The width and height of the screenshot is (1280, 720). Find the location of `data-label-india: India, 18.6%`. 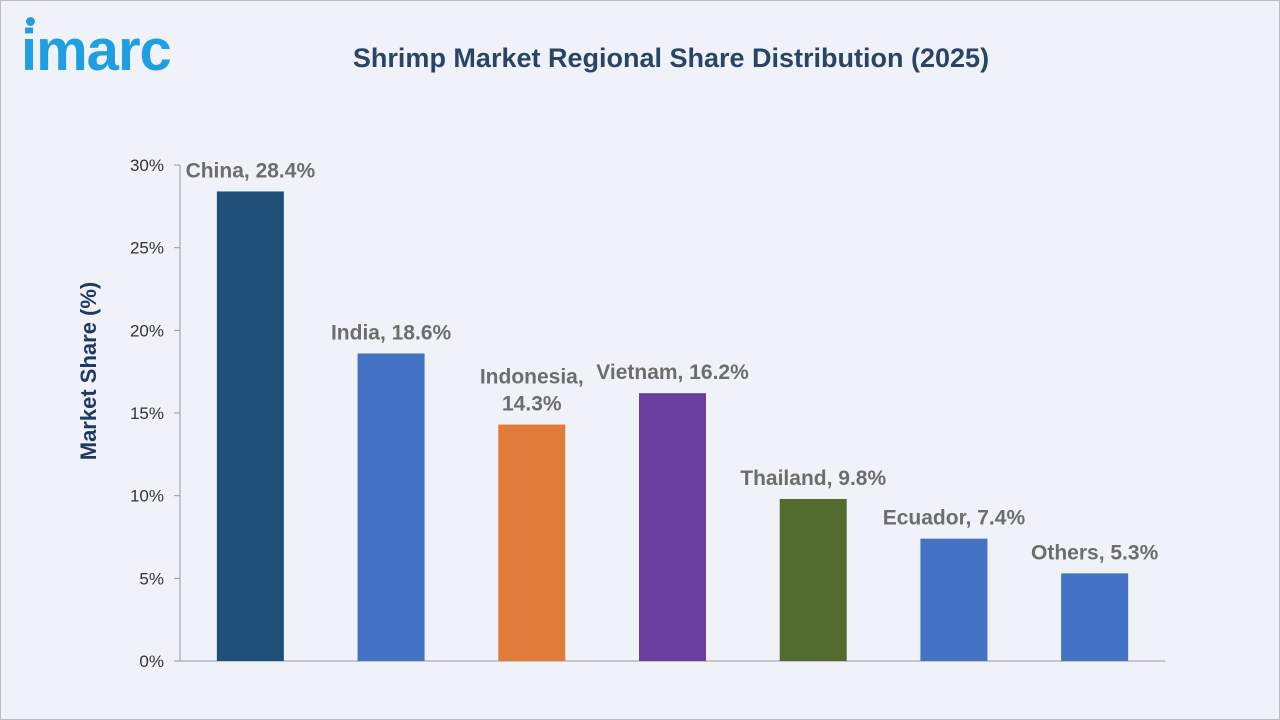

data-label-india: India, 18.6% is located at coordinates (391, 332).